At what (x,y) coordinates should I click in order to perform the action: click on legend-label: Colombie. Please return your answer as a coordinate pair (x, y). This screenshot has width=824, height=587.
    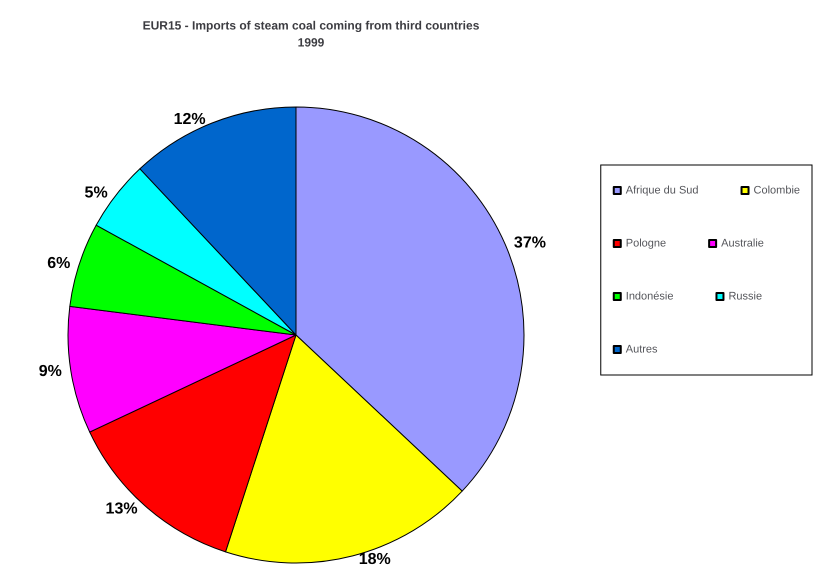
    Looking at the image, I should click on (777, 190).